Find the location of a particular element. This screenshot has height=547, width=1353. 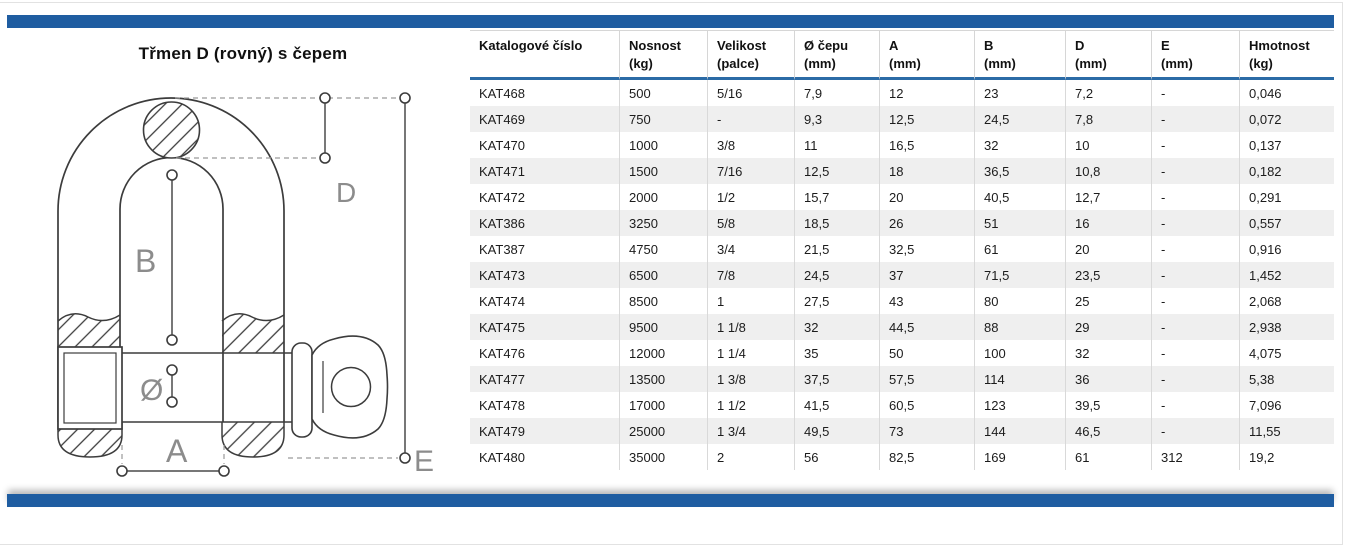

table-cell: 1,452 is located at coordinates (1287, 275).